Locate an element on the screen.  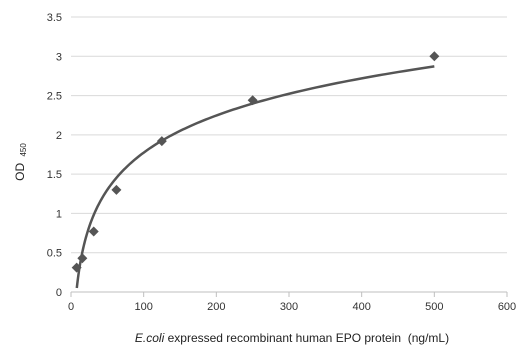
y-tick-label: 1 is located at coordinates (59, 214).